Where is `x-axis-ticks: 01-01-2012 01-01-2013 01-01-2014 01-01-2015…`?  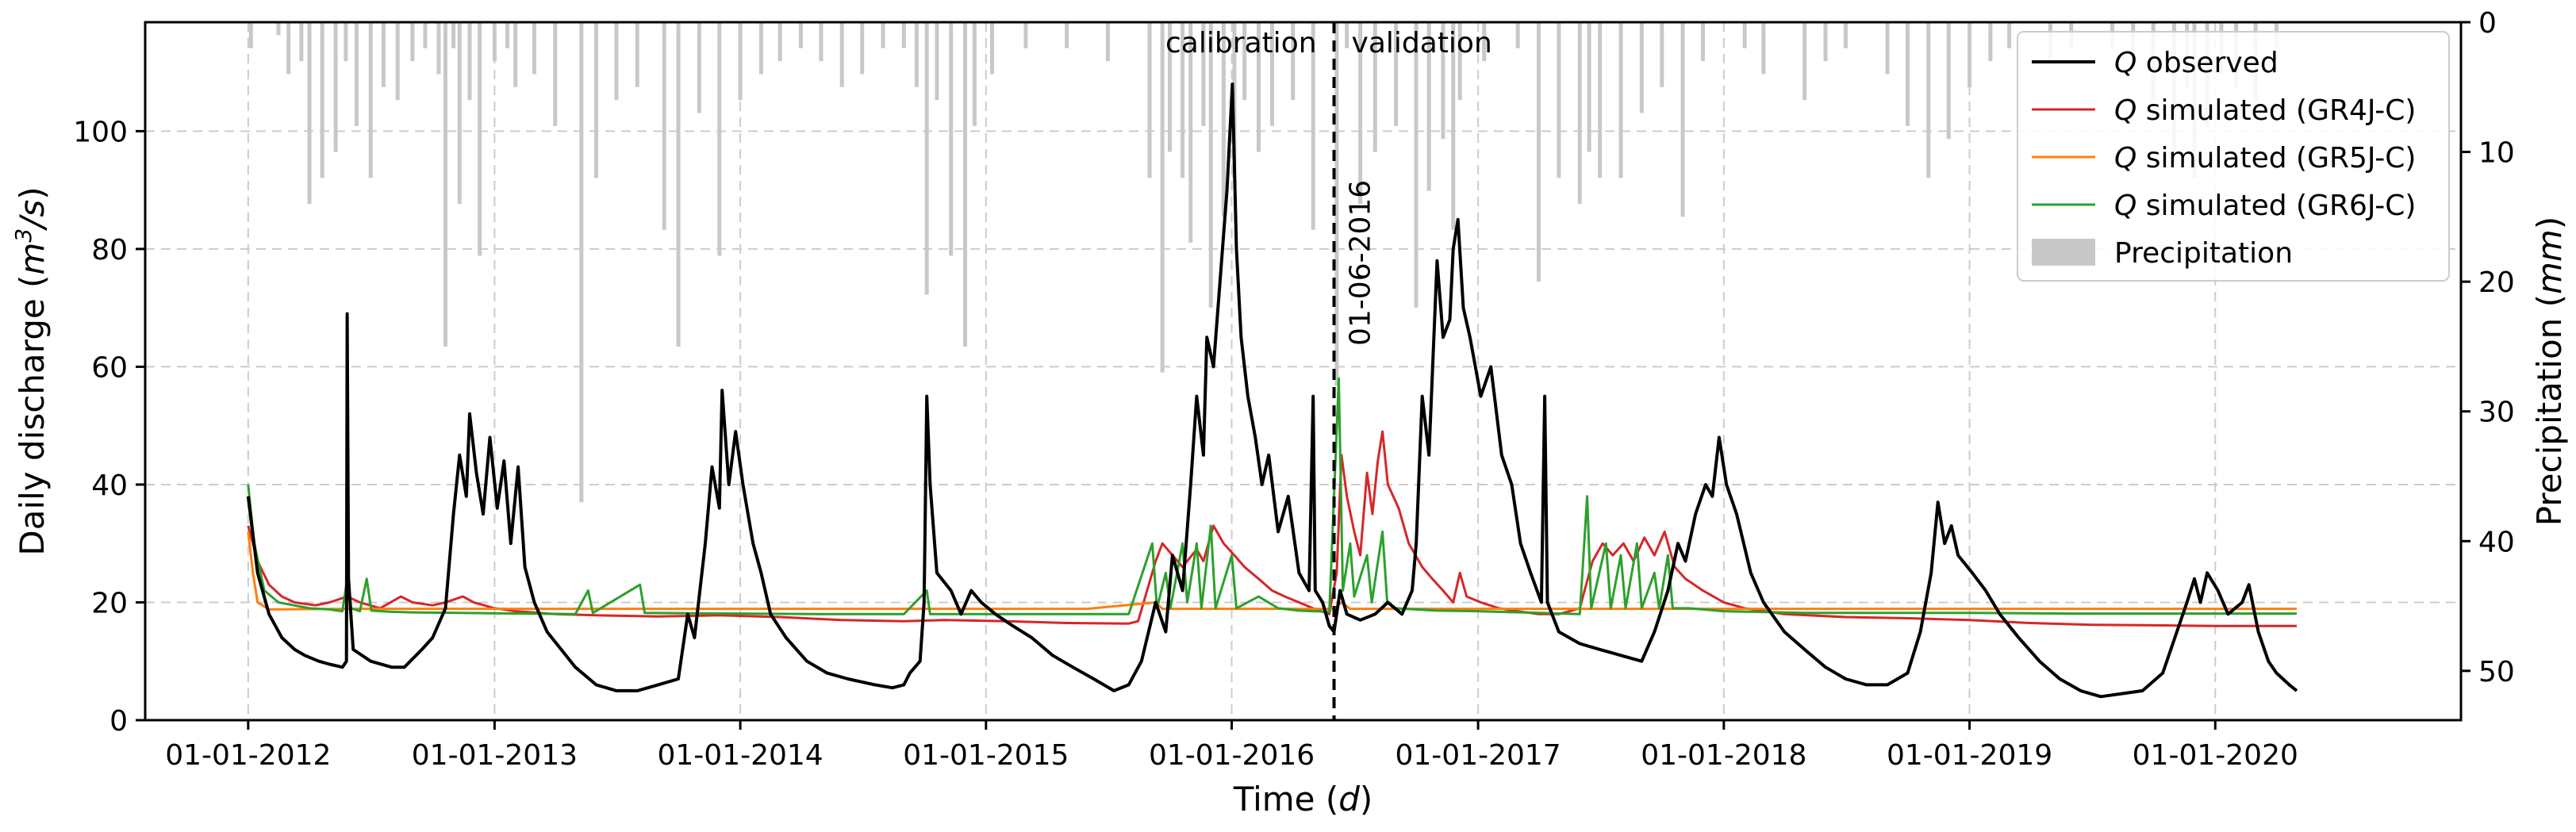 x-axis-ticks: 01-01-2012 01-01-2013 01-01-2014 01-01-2015… is located at coordinates (1231, 746).